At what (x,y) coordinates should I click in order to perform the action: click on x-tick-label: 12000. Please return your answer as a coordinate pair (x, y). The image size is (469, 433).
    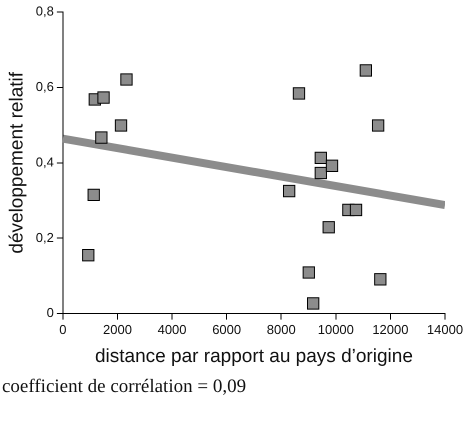
    Looking at the image, I should click on (390, 329).